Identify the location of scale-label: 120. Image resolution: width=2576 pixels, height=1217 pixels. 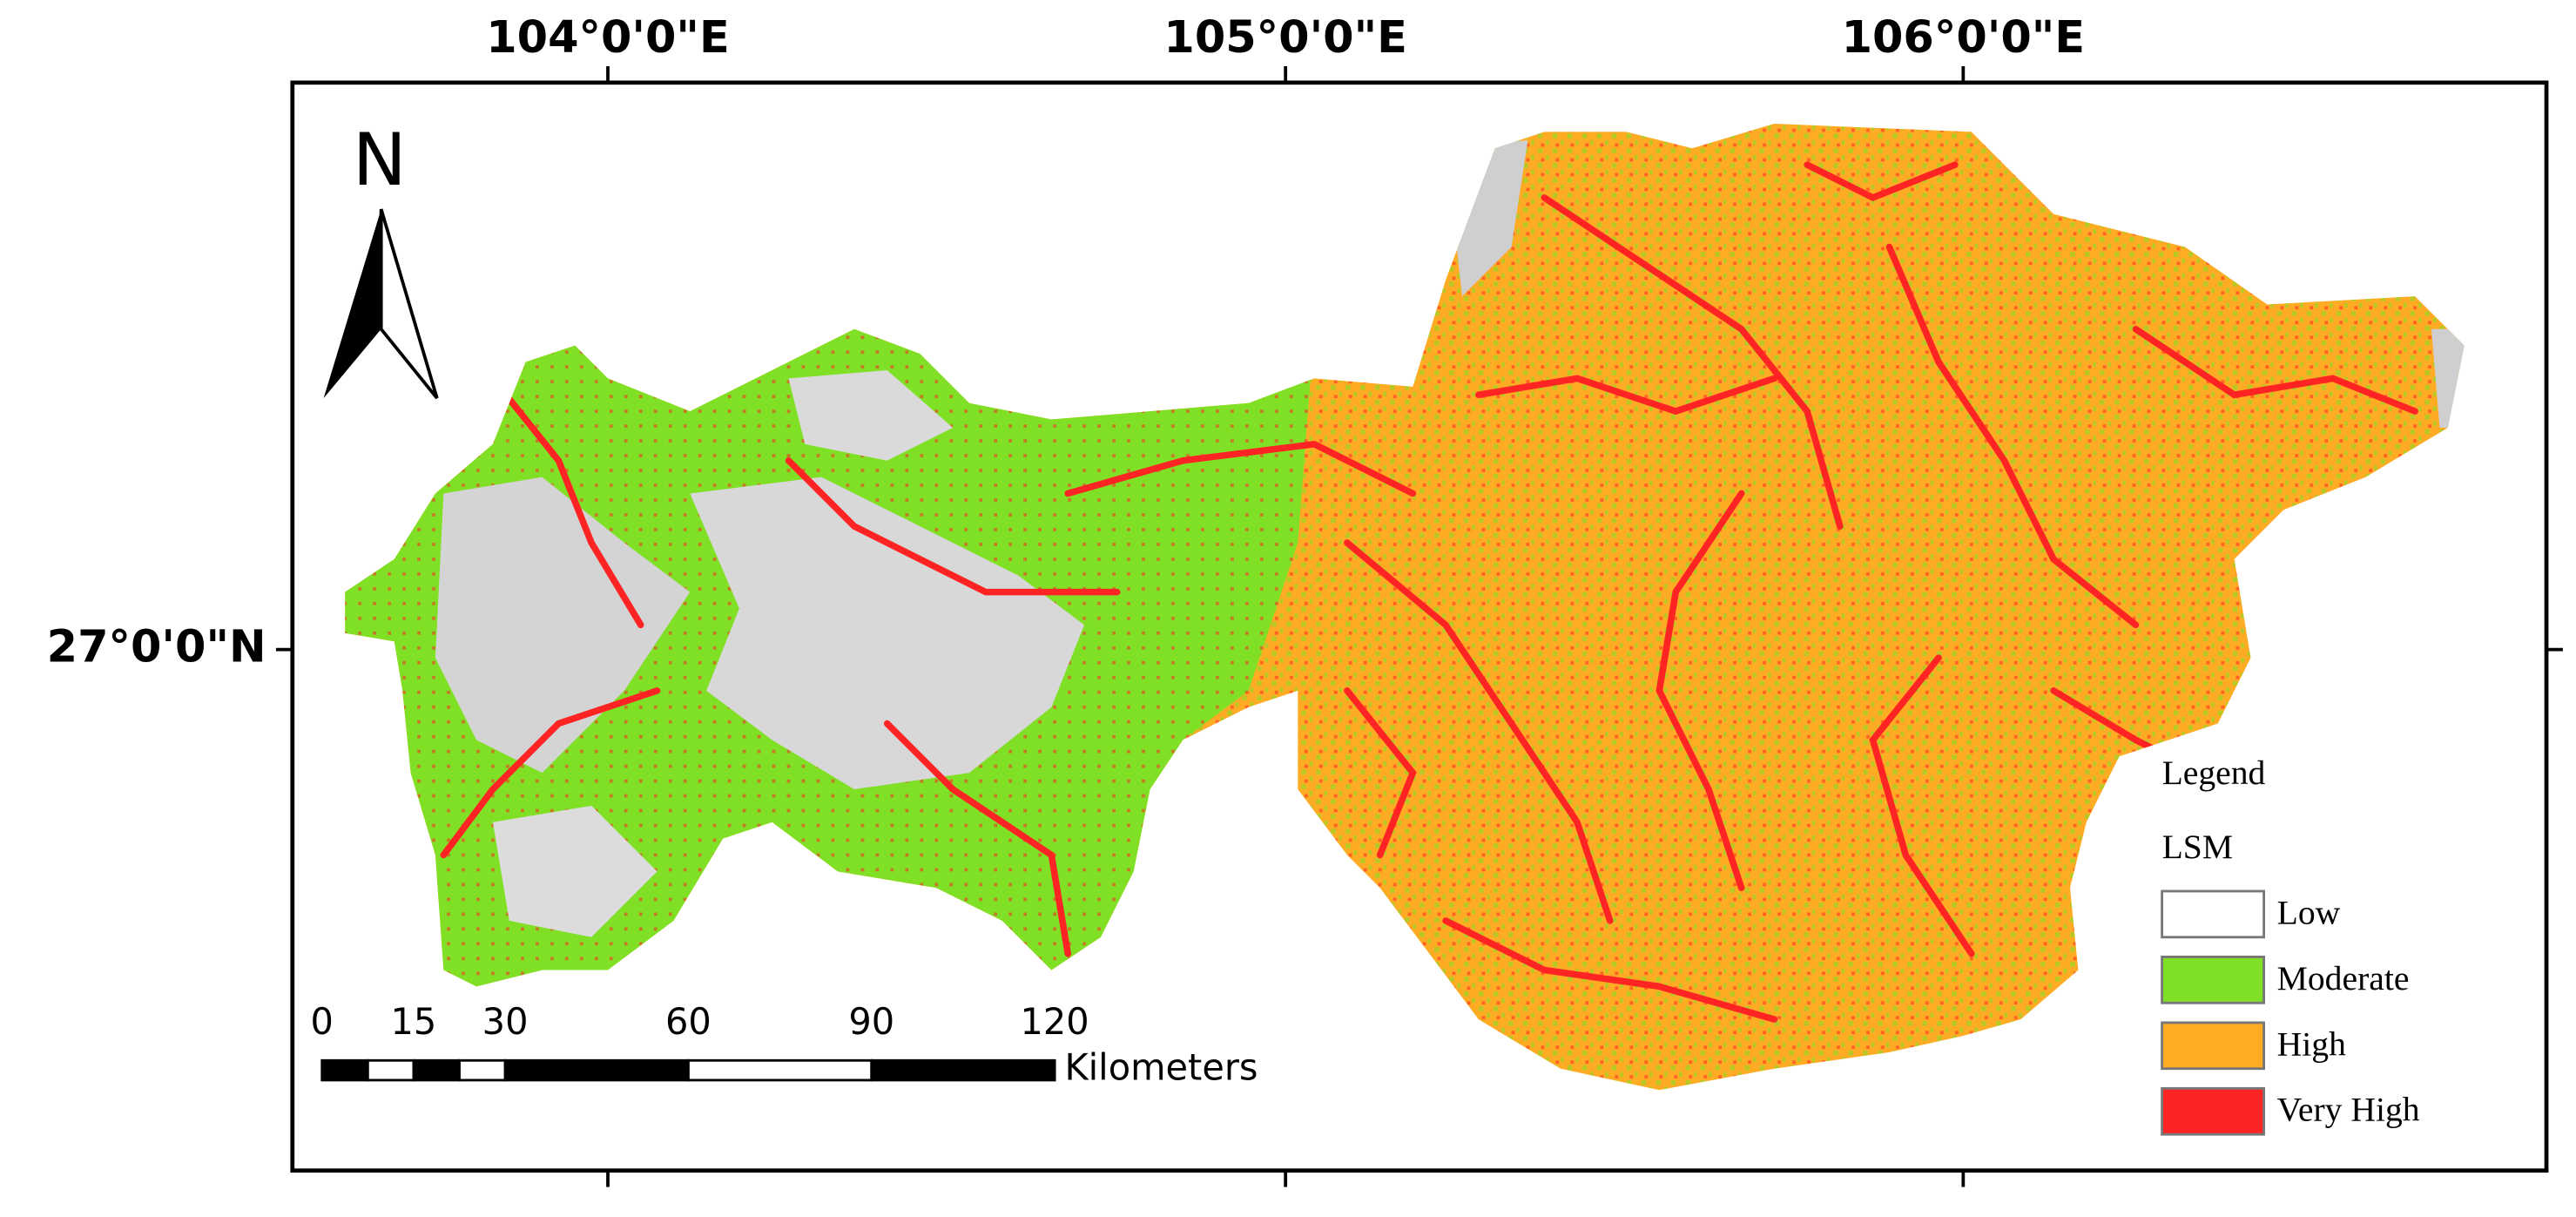
(1055, 1021).